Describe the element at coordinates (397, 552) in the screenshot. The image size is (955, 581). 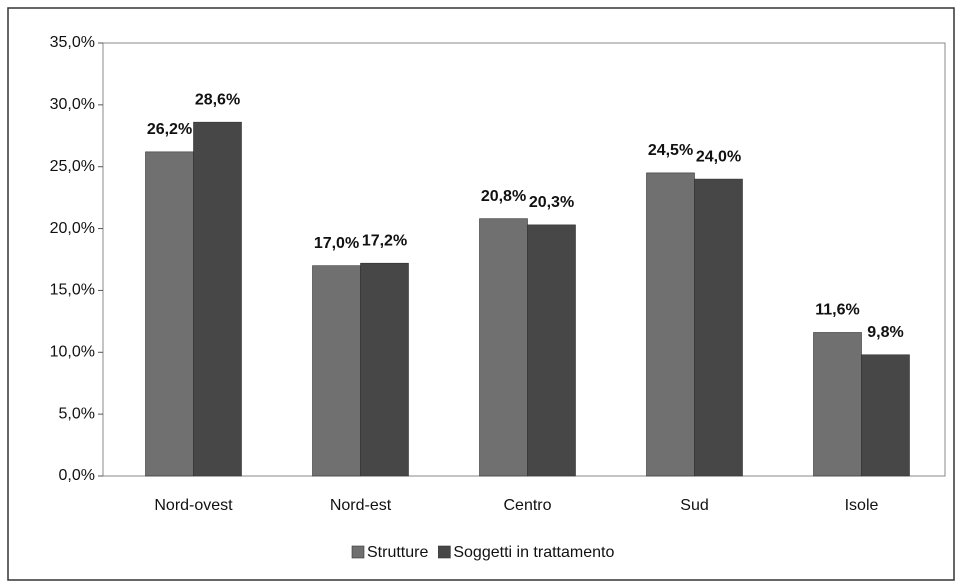
I see `legend-label: Strutture` at that location.